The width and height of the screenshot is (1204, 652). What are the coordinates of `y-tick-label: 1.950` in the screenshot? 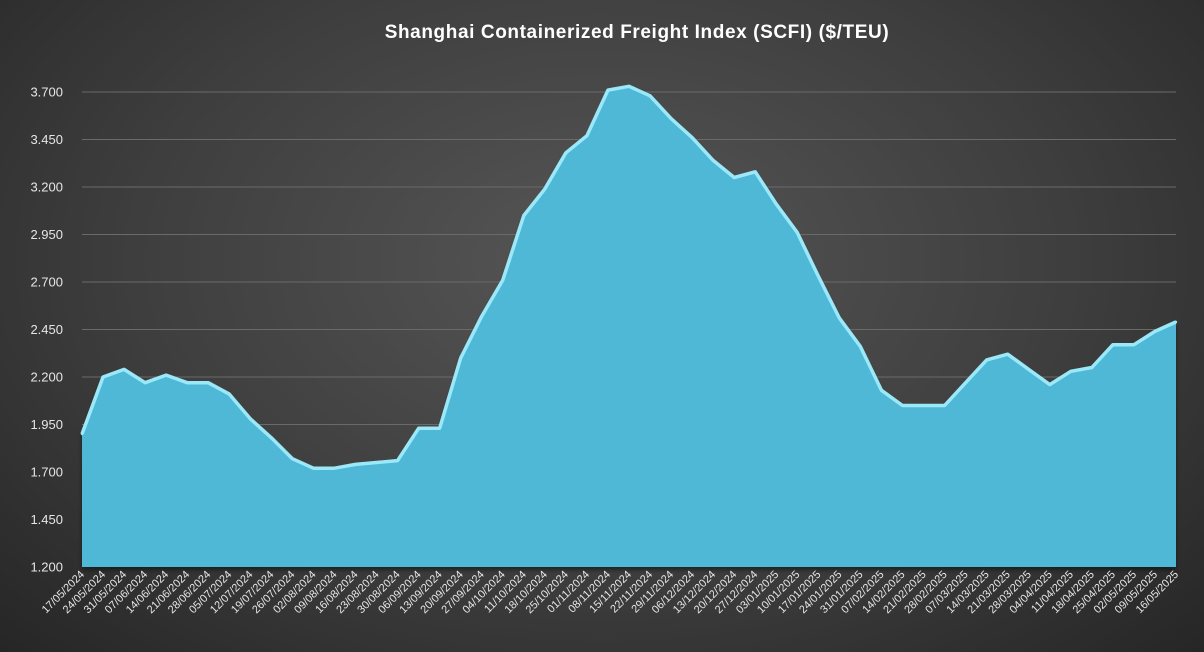 It's located at (46, 424).